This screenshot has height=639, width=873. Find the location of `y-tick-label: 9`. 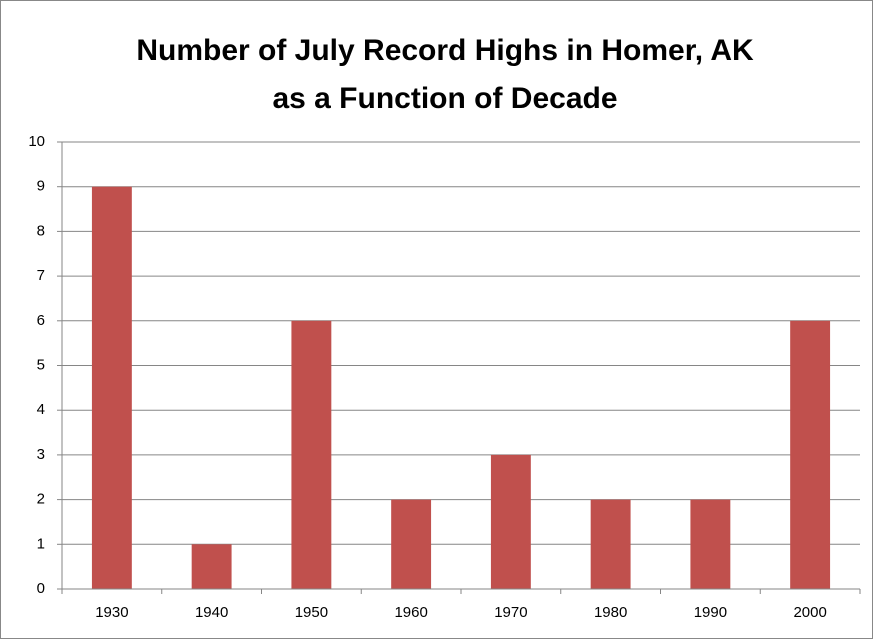

y-tick-label: 9 is located at coordinates (41, 186).